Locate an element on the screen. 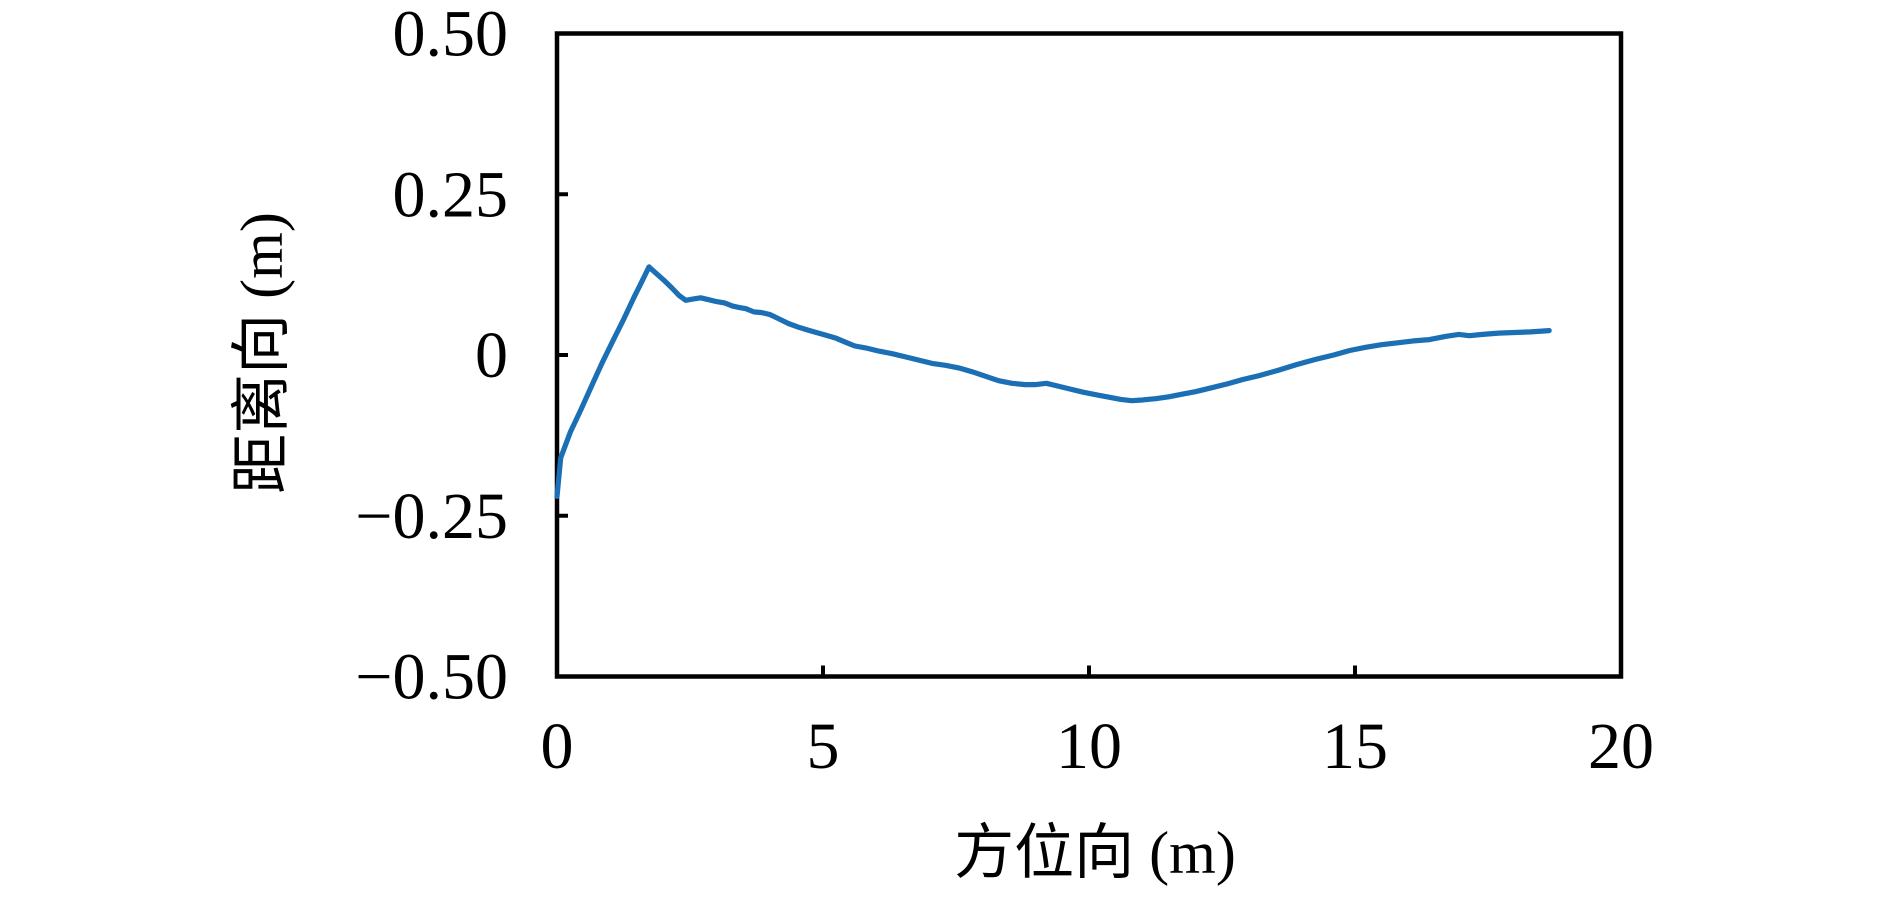 This screenshot has height=898, width=1890. y-tick-label: 0.25 is located at coordinates (451, 194).